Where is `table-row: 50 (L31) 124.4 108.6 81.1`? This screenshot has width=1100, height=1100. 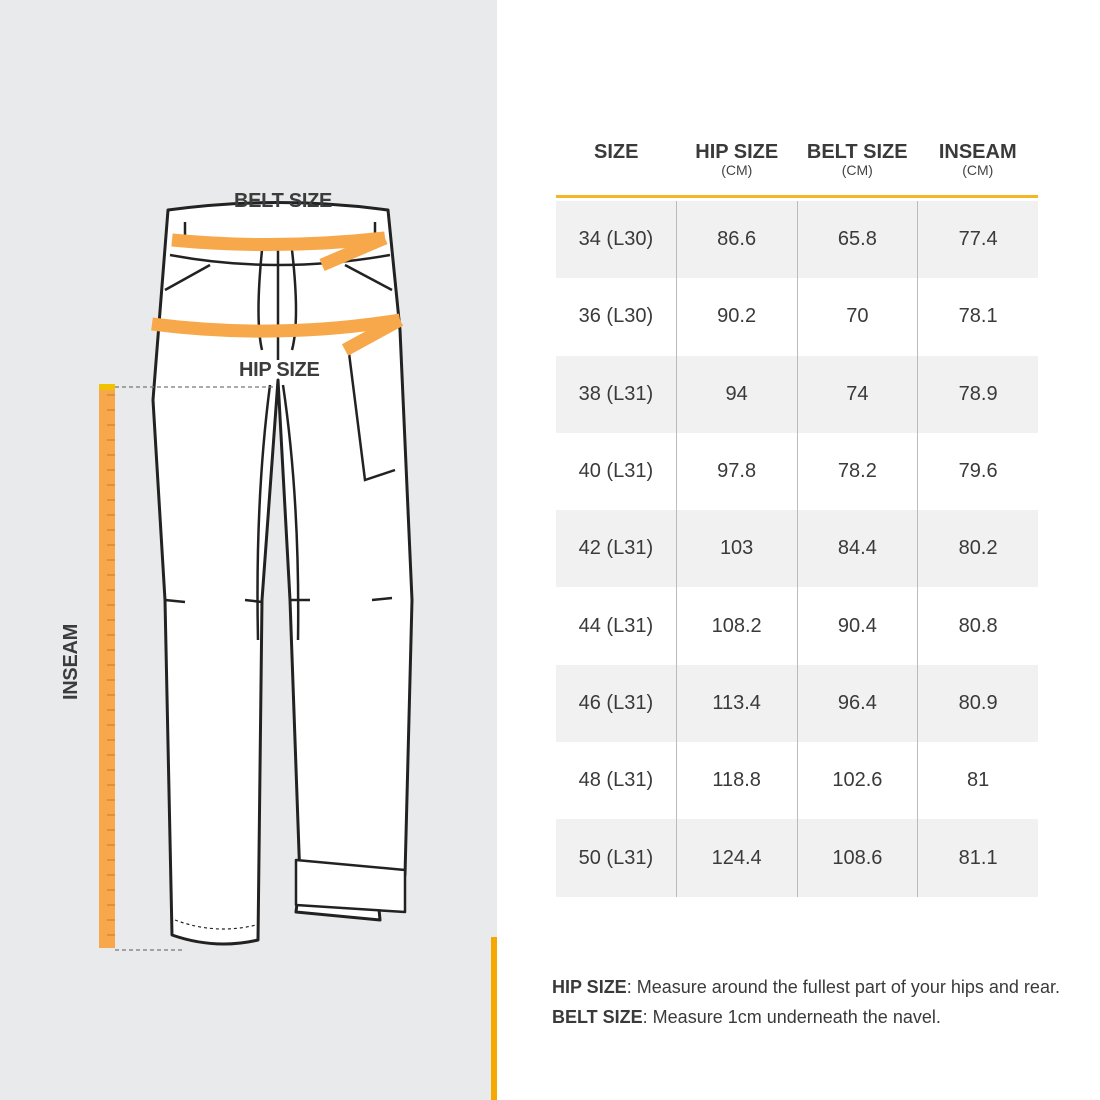
table-row: 50 (L31) 124.4 108.6 81.1 is located at coordinates (797, 858).